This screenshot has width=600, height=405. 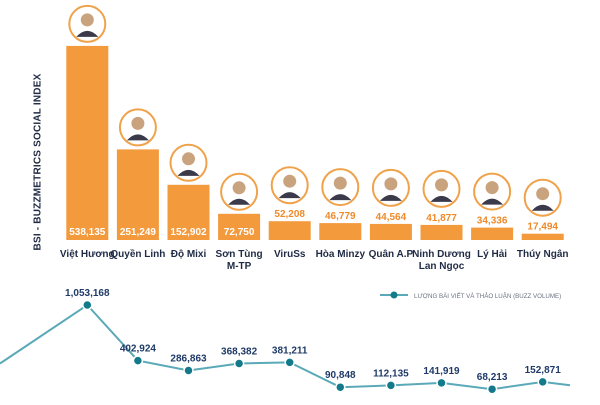 I want to click on category-label: ViruSs, so click(x=290, y=254).